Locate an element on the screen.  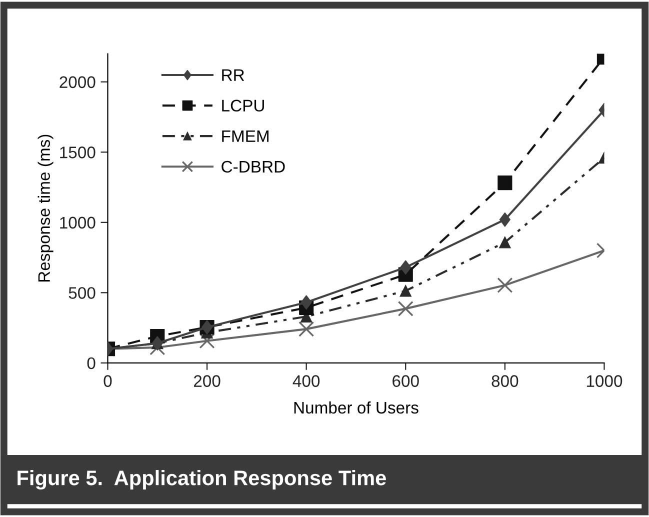
y-tick-label: 500 is located at coordinates (82, 293).